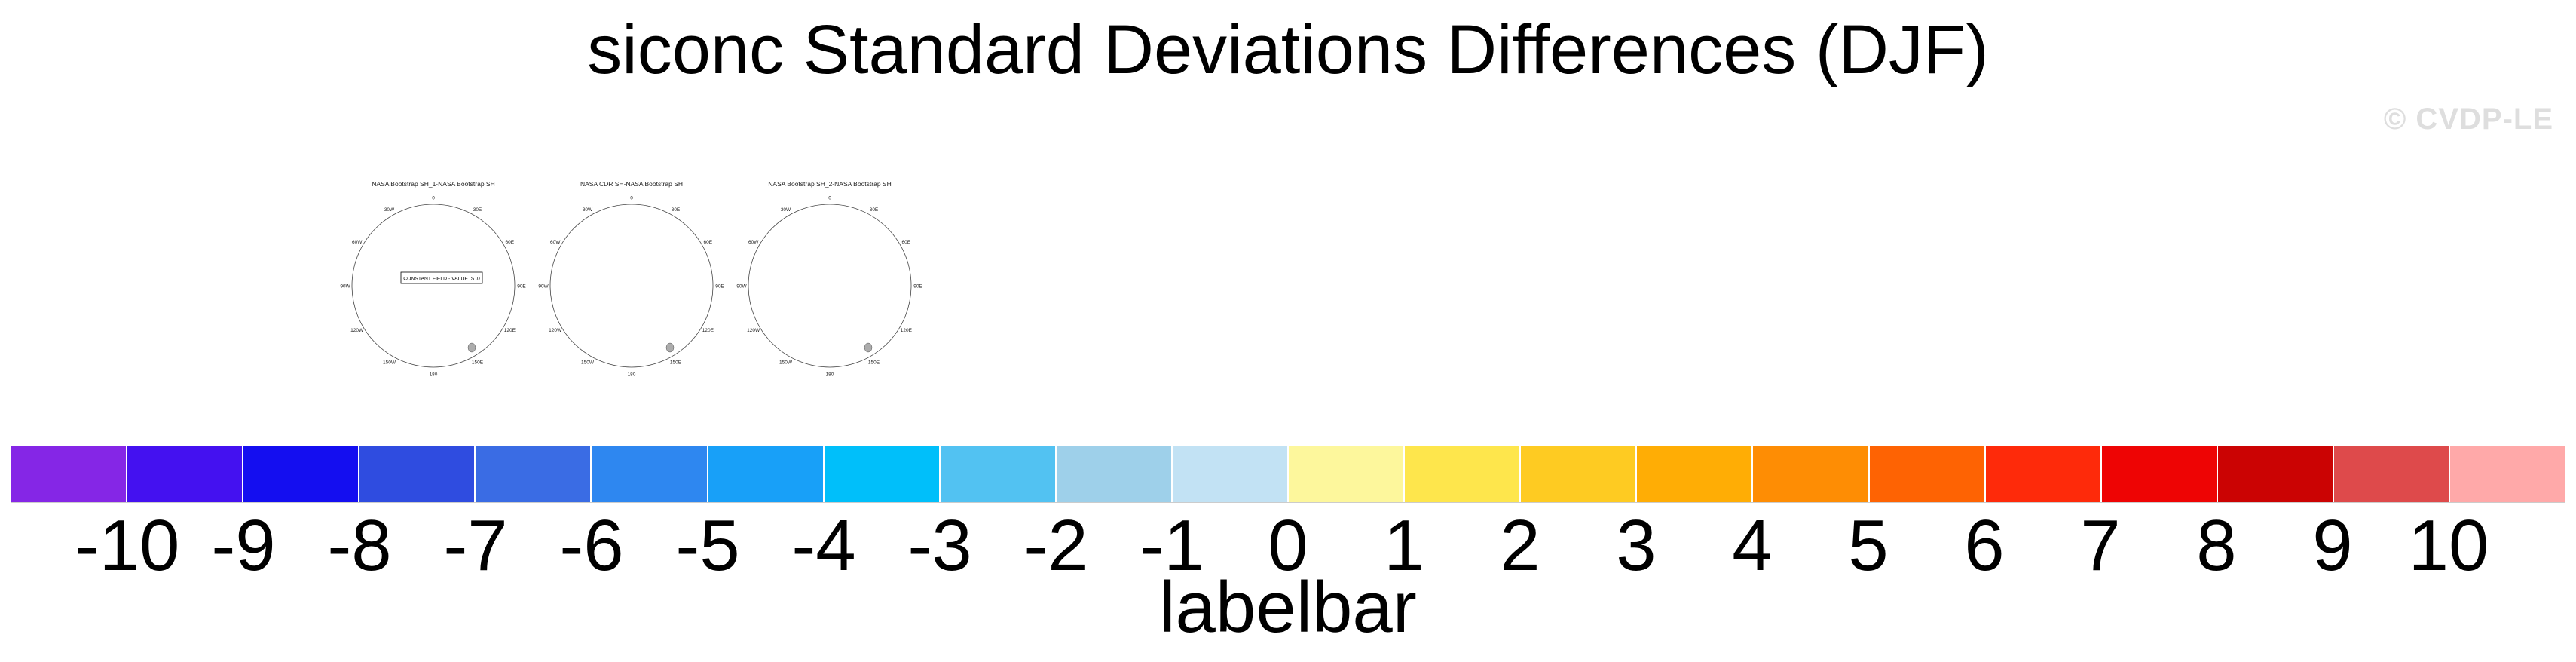 Image resolution: width=2576 pixels, height=662 pixels. Describe the element at coordinates (2217, 545) in the screenshot. I see `labelbar-tick-8: 8` at that location.